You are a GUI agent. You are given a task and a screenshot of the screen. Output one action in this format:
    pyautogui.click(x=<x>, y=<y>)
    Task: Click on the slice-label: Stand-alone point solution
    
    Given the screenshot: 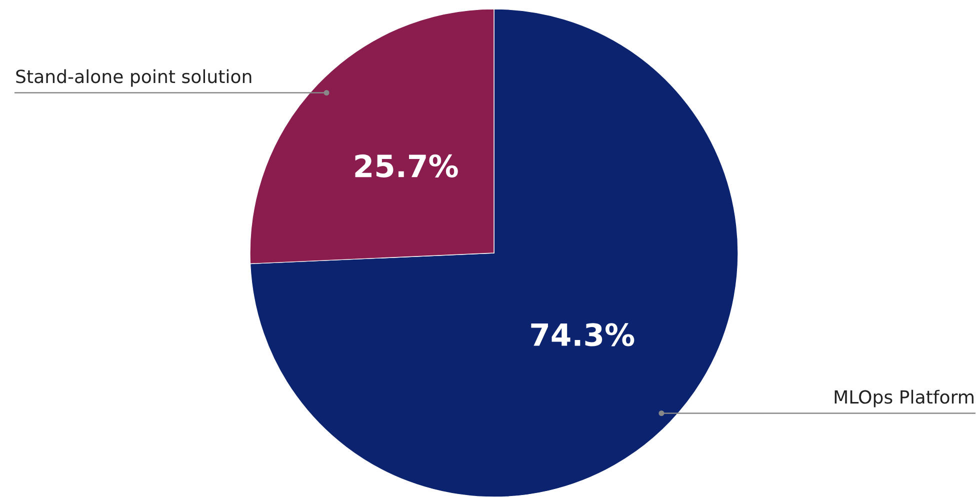 What is the action you would take?
    pyautogui.click(x=134, y=78)
    